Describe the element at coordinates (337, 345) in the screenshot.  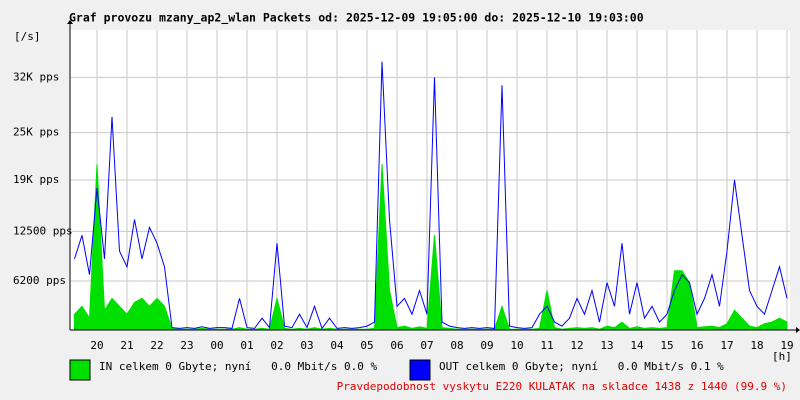
I see `x-tick-label: 04` at that location.